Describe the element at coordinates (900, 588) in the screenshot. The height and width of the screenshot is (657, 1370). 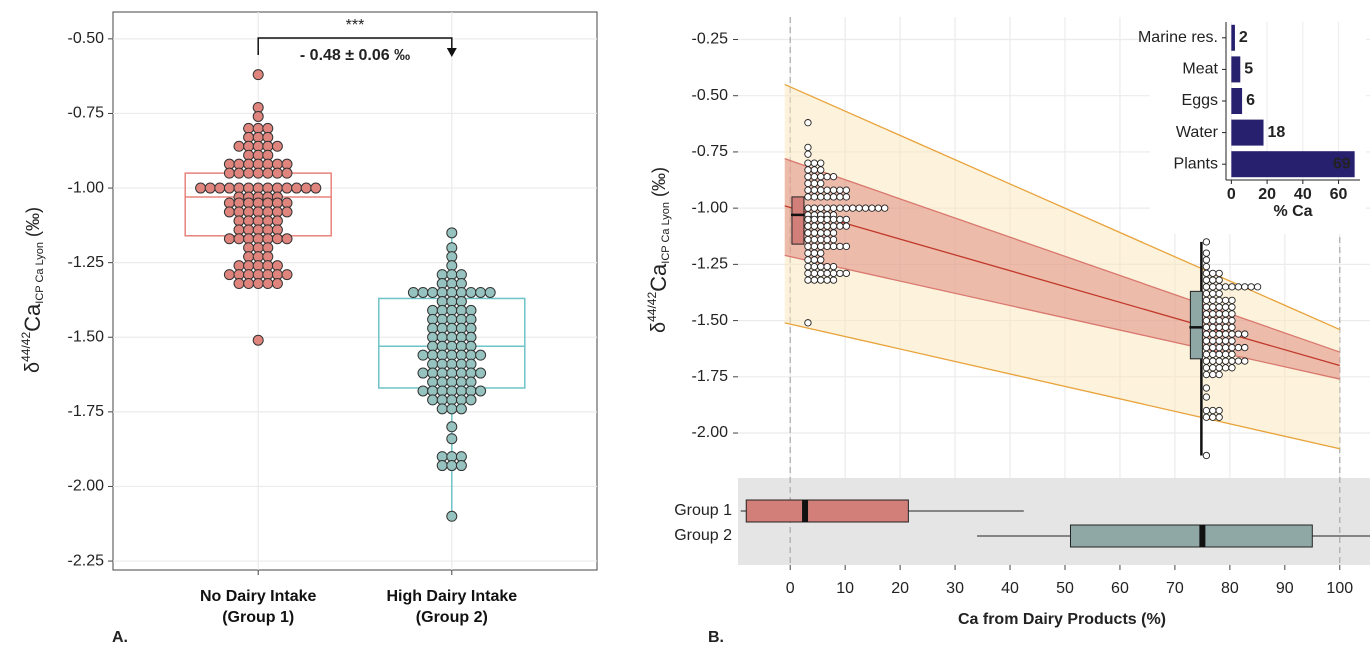
I see `x-tick-label: 20` at that location.